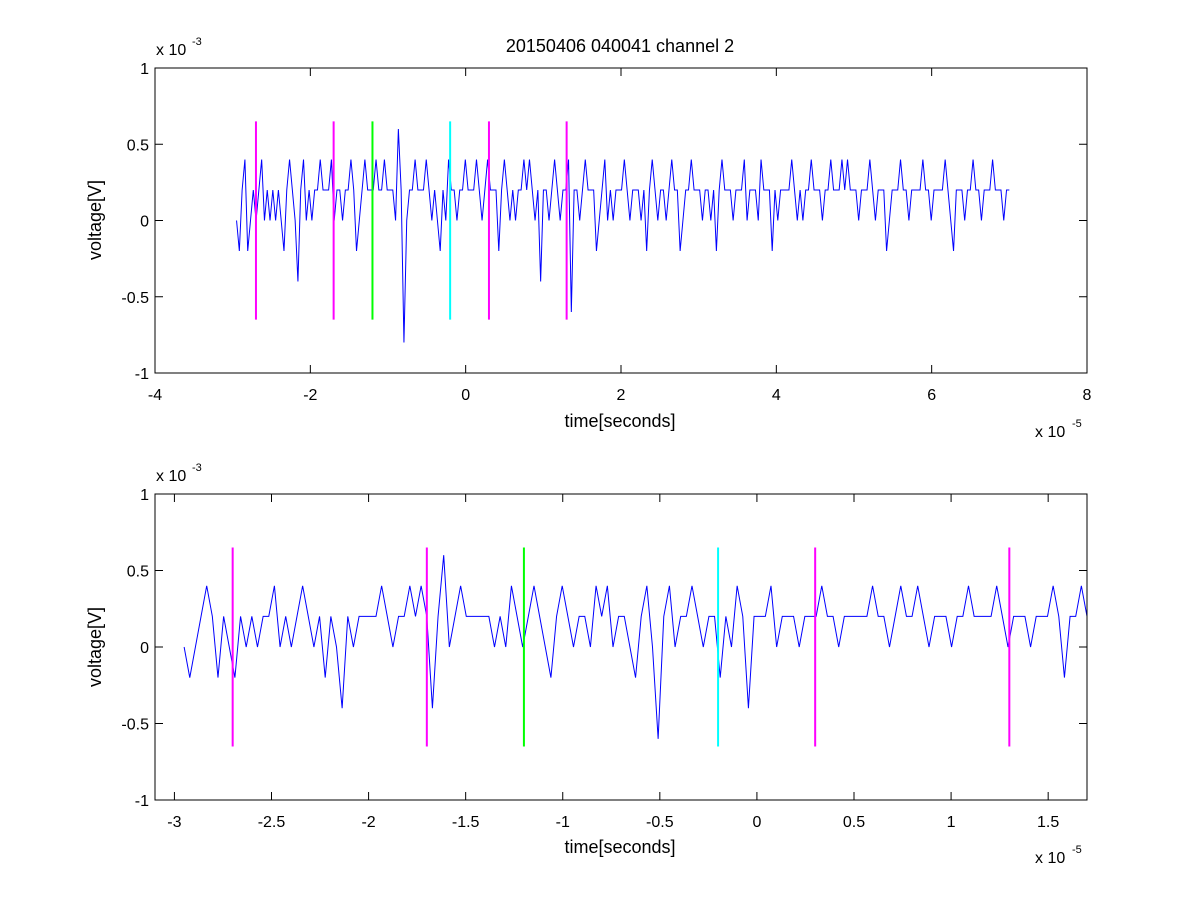 The height and width of the screenshot is (900, 1200). I want to click on top-y-tick-label-1: -0.5, so click(135, 298).